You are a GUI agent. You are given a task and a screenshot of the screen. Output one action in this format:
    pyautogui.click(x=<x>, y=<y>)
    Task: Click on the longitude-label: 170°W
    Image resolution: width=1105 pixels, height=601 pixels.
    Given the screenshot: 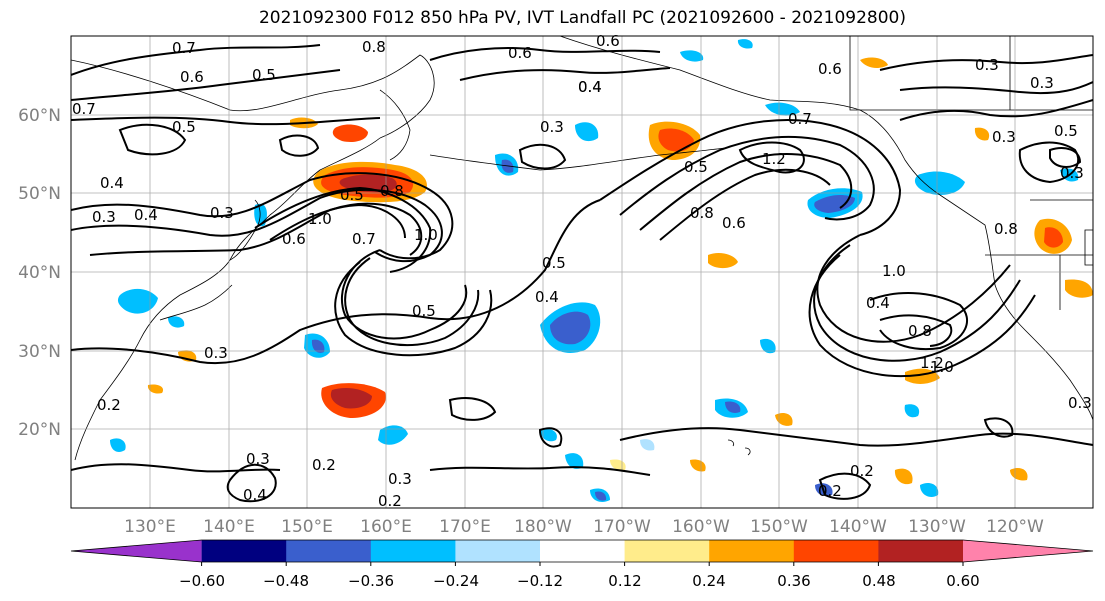 What is the action you would take?
    pyautogui.click(x=622, y=527)
    